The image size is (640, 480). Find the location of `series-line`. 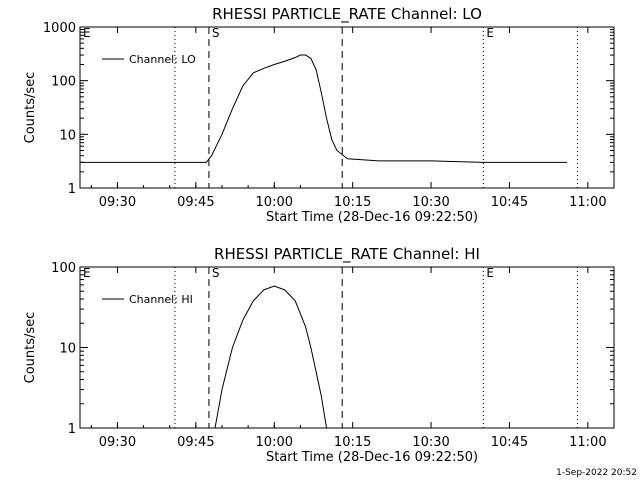

series-line is located at coordinates (271, 357).